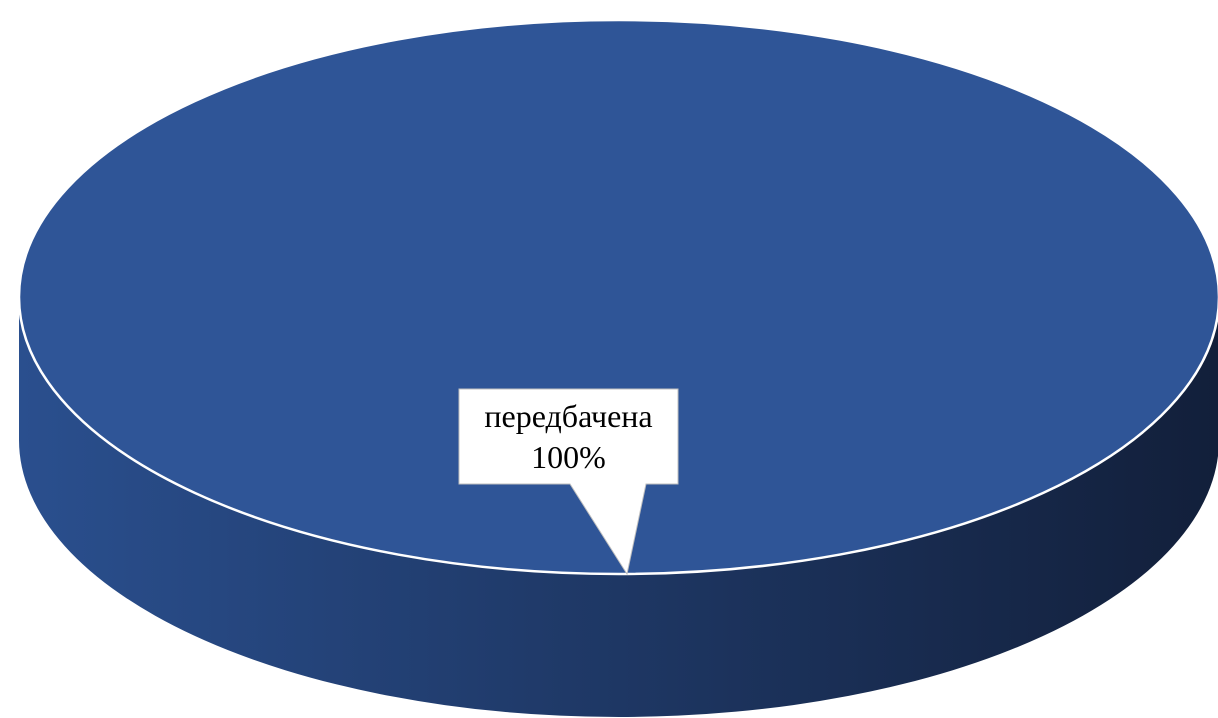  I want to click on data-label-value: 100%, so click(568, 457).